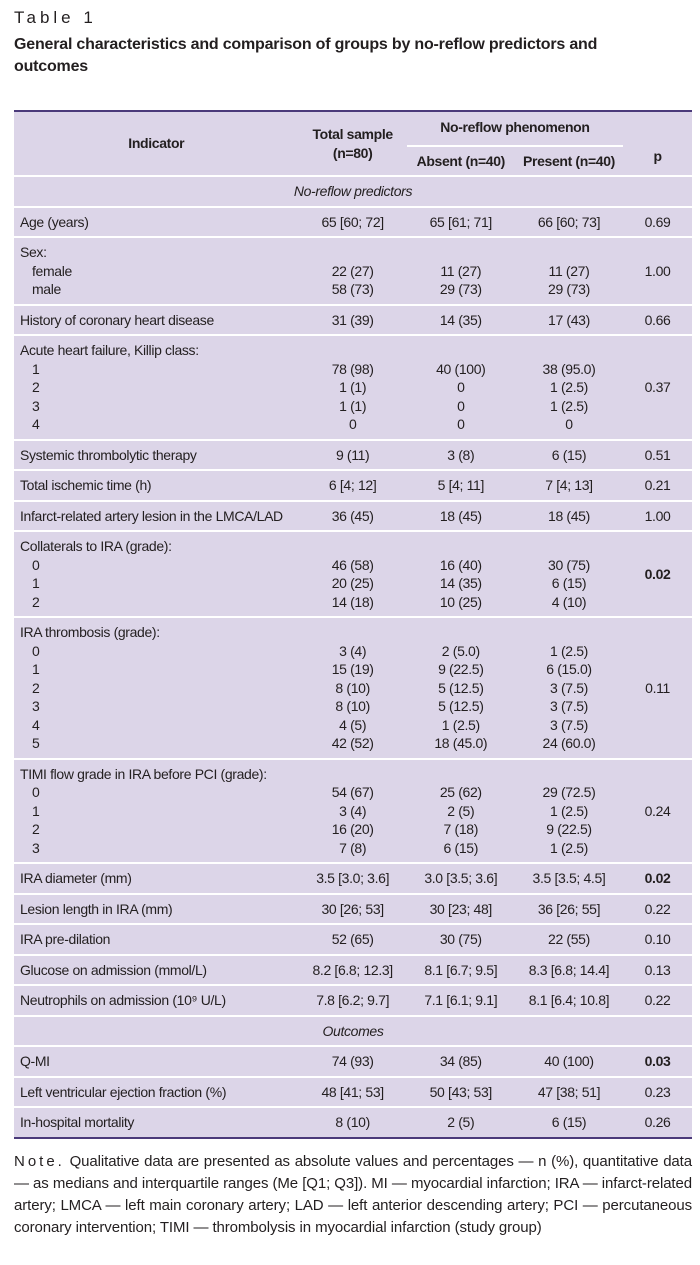 This screenshot has height=1265, width=700. What do you see at coordinates (657, 939) in the screenshot?
I see `p-value: 0.10` at bounding box center [657, 939].